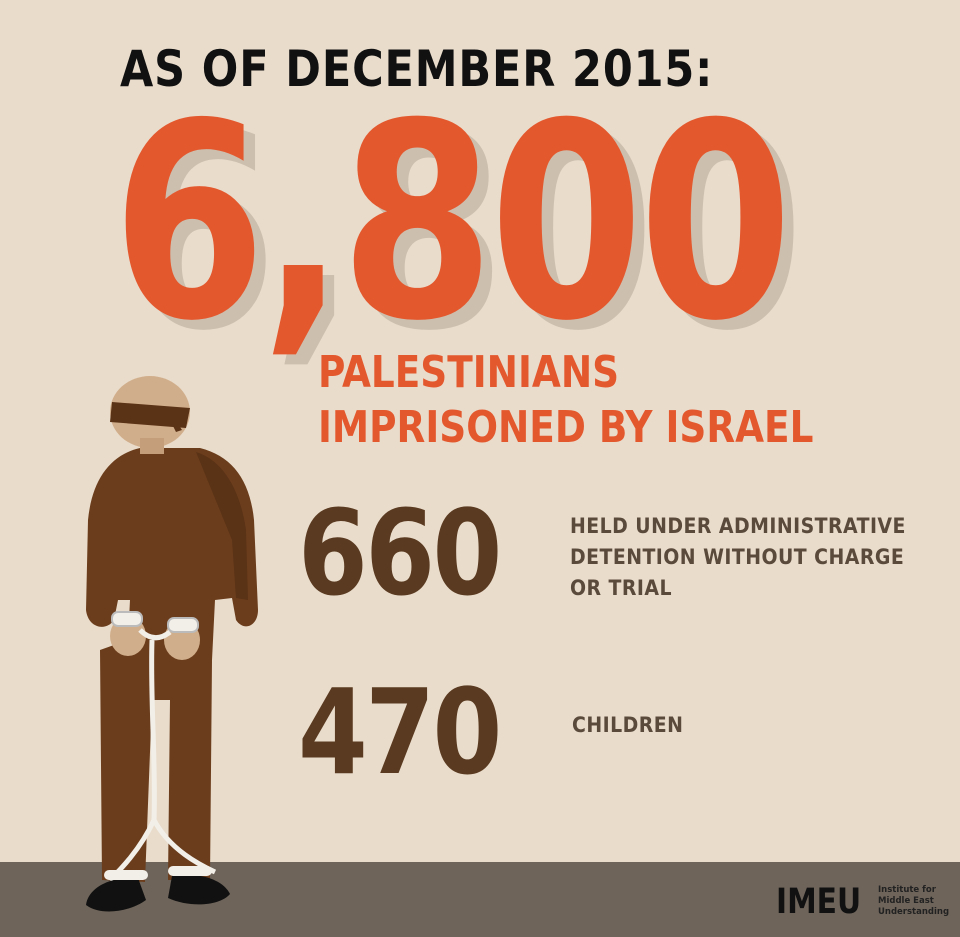 This screenshot has width=960, height=937. Describe the element at coordinates (737, 557) in the screenshot. I see `stat-label-line: DETENTION WITHOUT CHARGE` at that location.